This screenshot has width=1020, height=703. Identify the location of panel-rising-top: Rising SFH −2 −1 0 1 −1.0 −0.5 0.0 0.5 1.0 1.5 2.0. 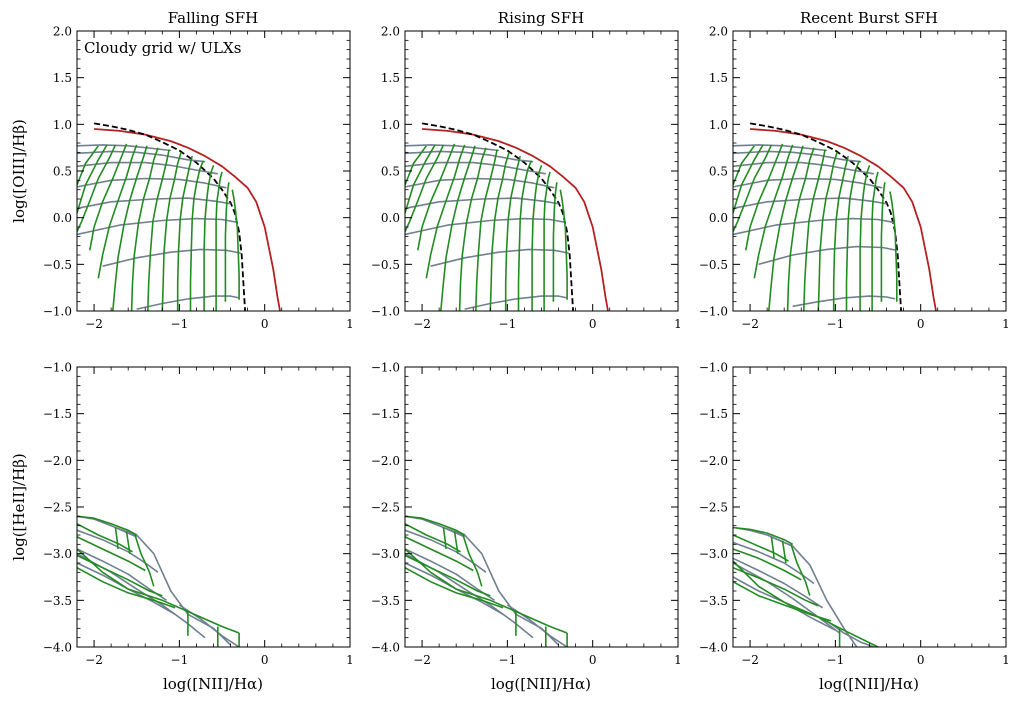
(526, 170).